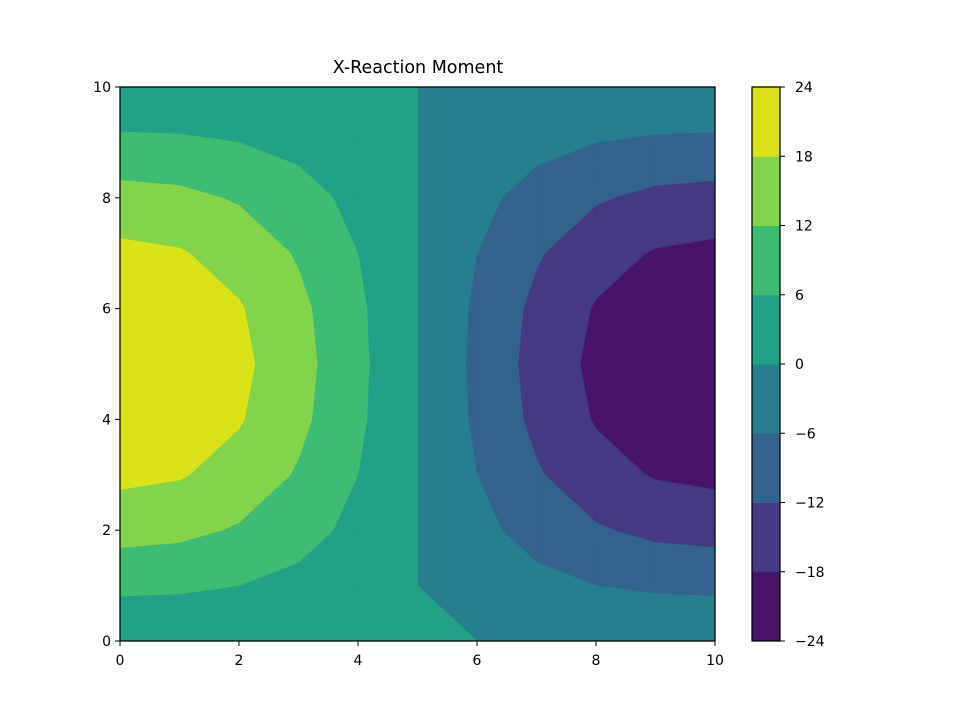  Describe the element at coordinates (804, 227) in the screenshot. I see `colorbar-tick-label: 12` at that location.